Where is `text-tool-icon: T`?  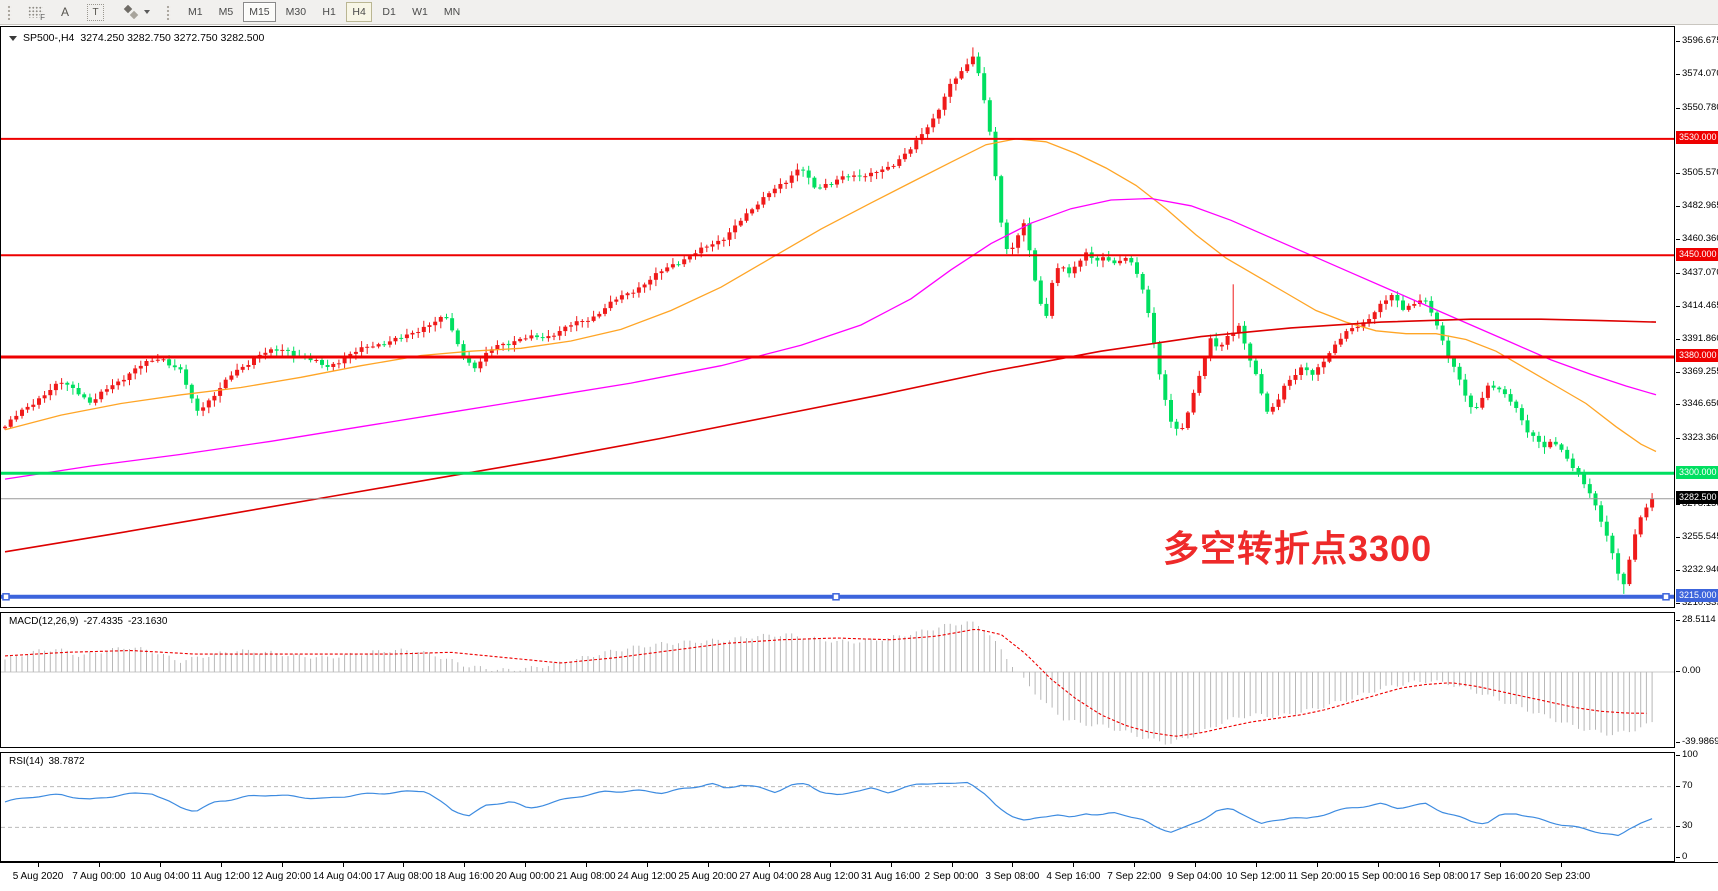 text-tool-icon: T is located at coordinates (96, 12).